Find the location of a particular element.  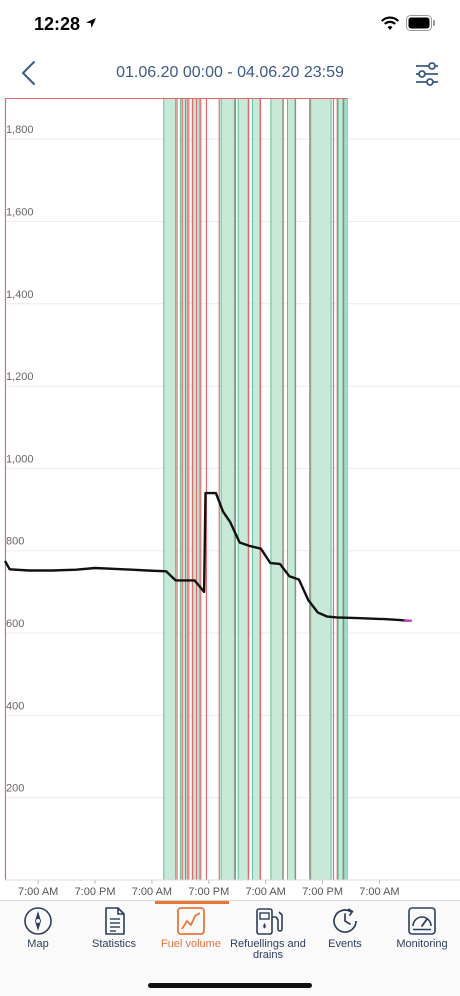

chart-icon is located at coordinates (191, 921).